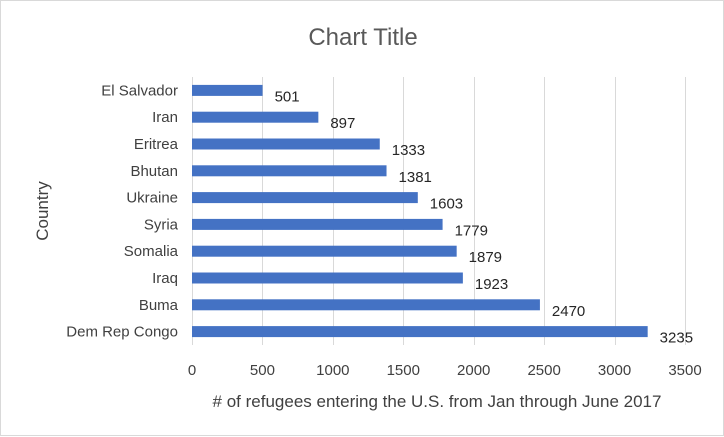 This screenshot has width=724, height=437. Describe the element at coordinates (362, 37) in the screenshot. I see `chart-title: Chart Title` at that location.